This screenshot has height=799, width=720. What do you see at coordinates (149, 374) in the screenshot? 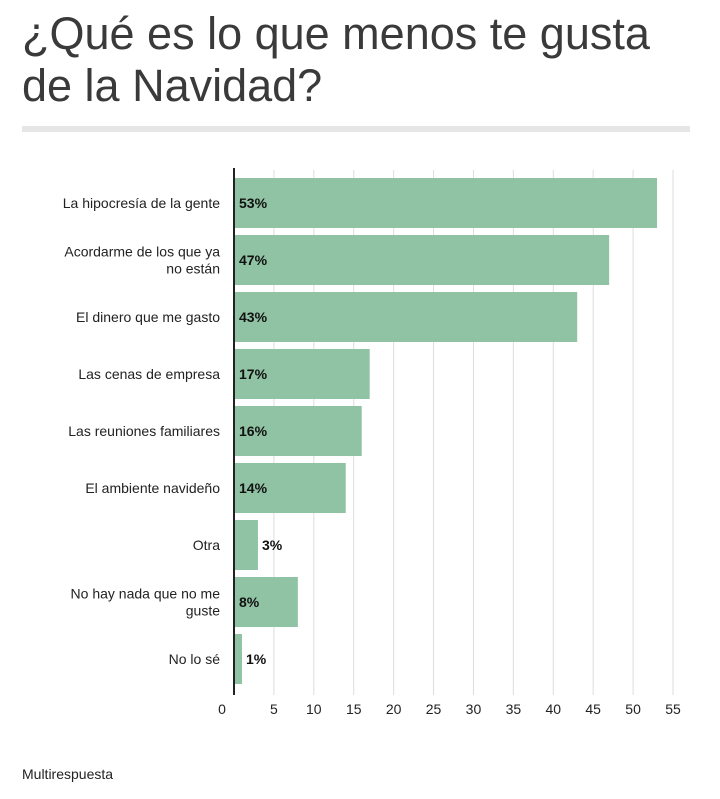
I see `category-label: Las cenas de empresa` at bounding box center [149, 374].